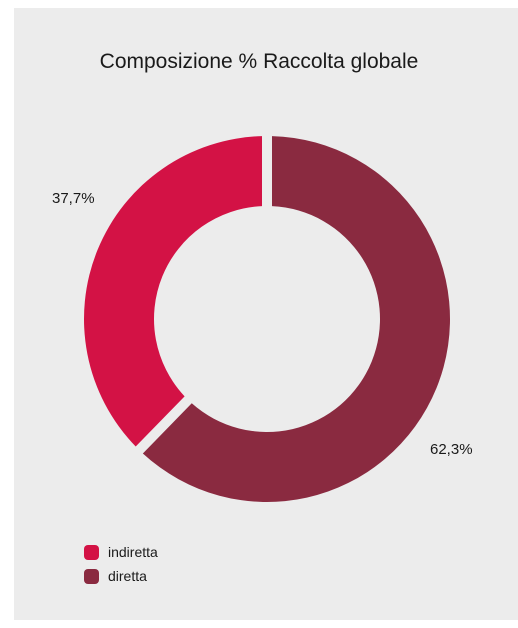  I want to click on chart-title: Composizione % Raccolta globale, so click(259, 61).